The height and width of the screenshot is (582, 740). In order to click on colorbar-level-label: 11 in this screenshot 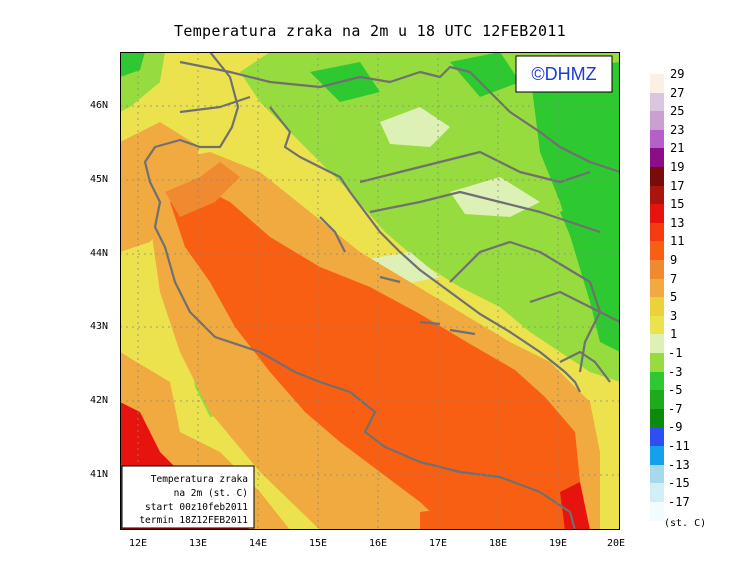, I will do `click(677, 241)`.